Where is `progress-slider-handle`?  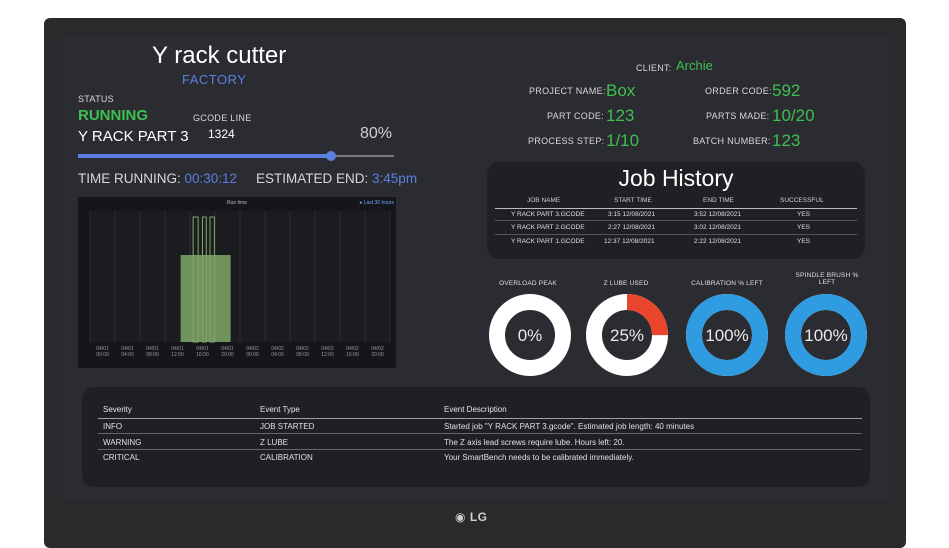
progress-slider-handle is located at coordinates (330, 156).